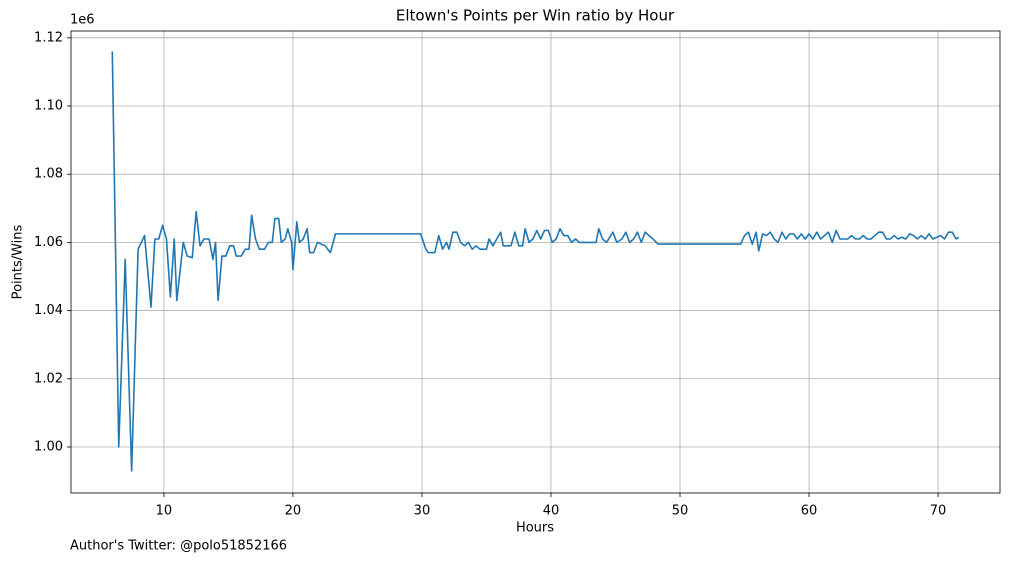  I want to click on x-tick-label: 50, so click(680, 511).